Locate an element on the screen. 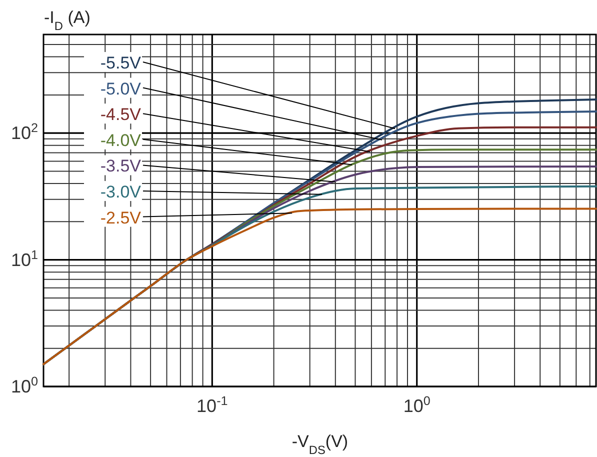  text: -2.5V is located at coordinates (121, 218).